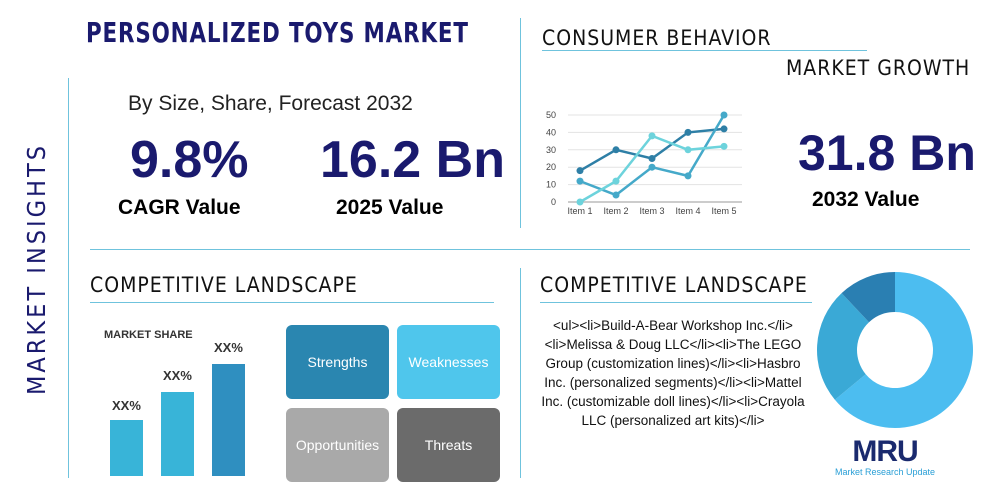  What do you see at coordinates (179, 207) in the screenshot?
I see `cagr-label: CAGR Value` at bounding box center [179, 207].